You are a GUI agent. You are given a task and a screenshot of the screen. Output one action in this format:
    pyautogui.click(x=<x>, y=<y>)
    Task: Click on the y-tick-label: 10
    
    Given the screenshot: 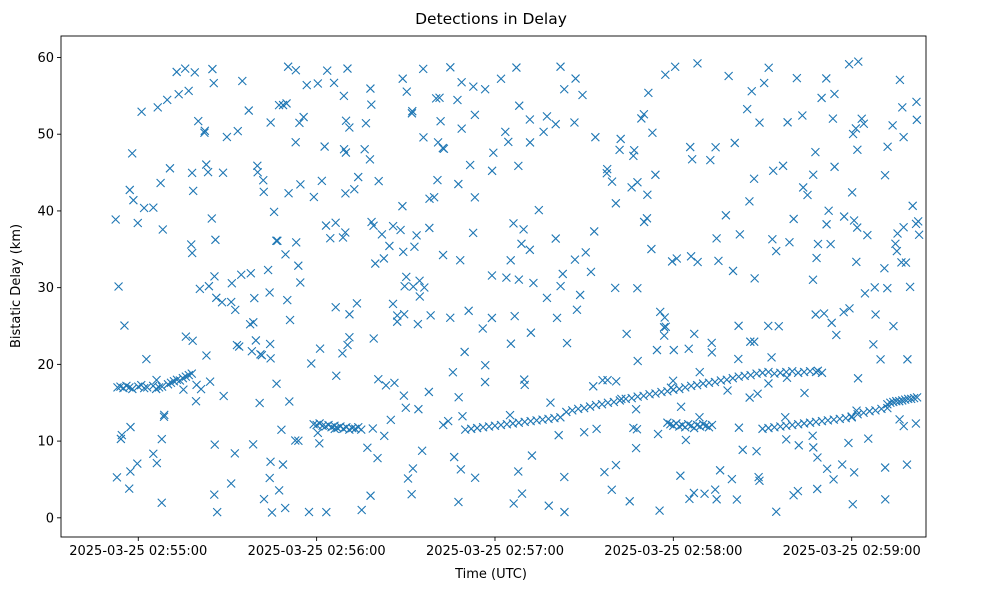 What is the action you would take?
    pyautogui.click(x=45, y=442)
    